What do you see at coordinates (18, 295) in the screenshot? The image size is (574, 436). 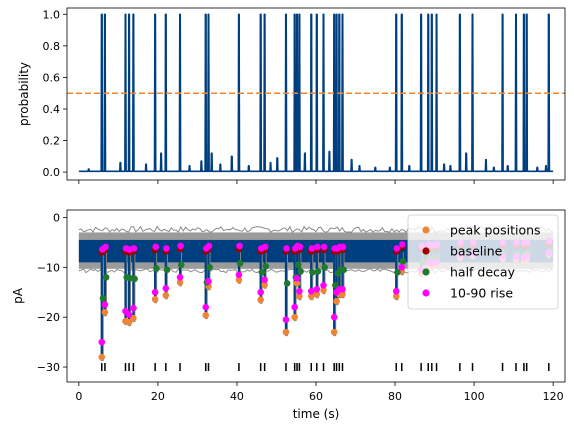 I see `current-y-axis-label: pA` at bounding box center [18, 295].